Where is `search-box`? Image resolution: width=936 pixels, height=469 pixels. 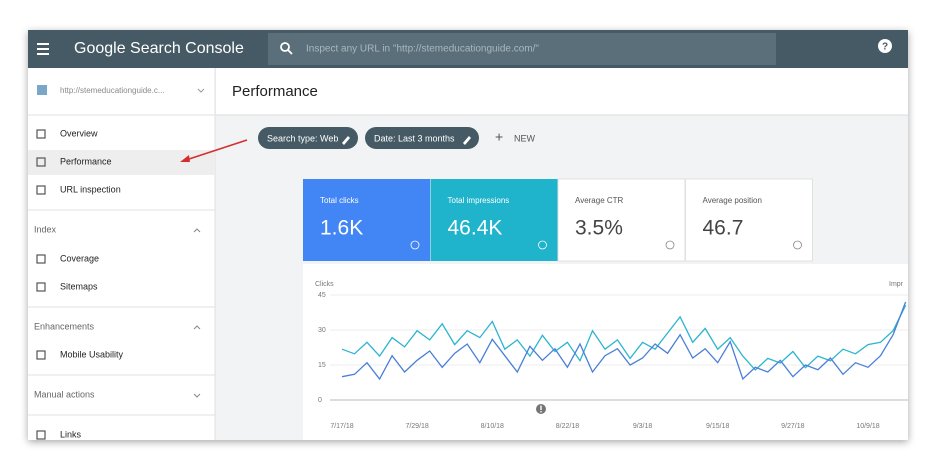
search-box is located at coordinates (522, 49).